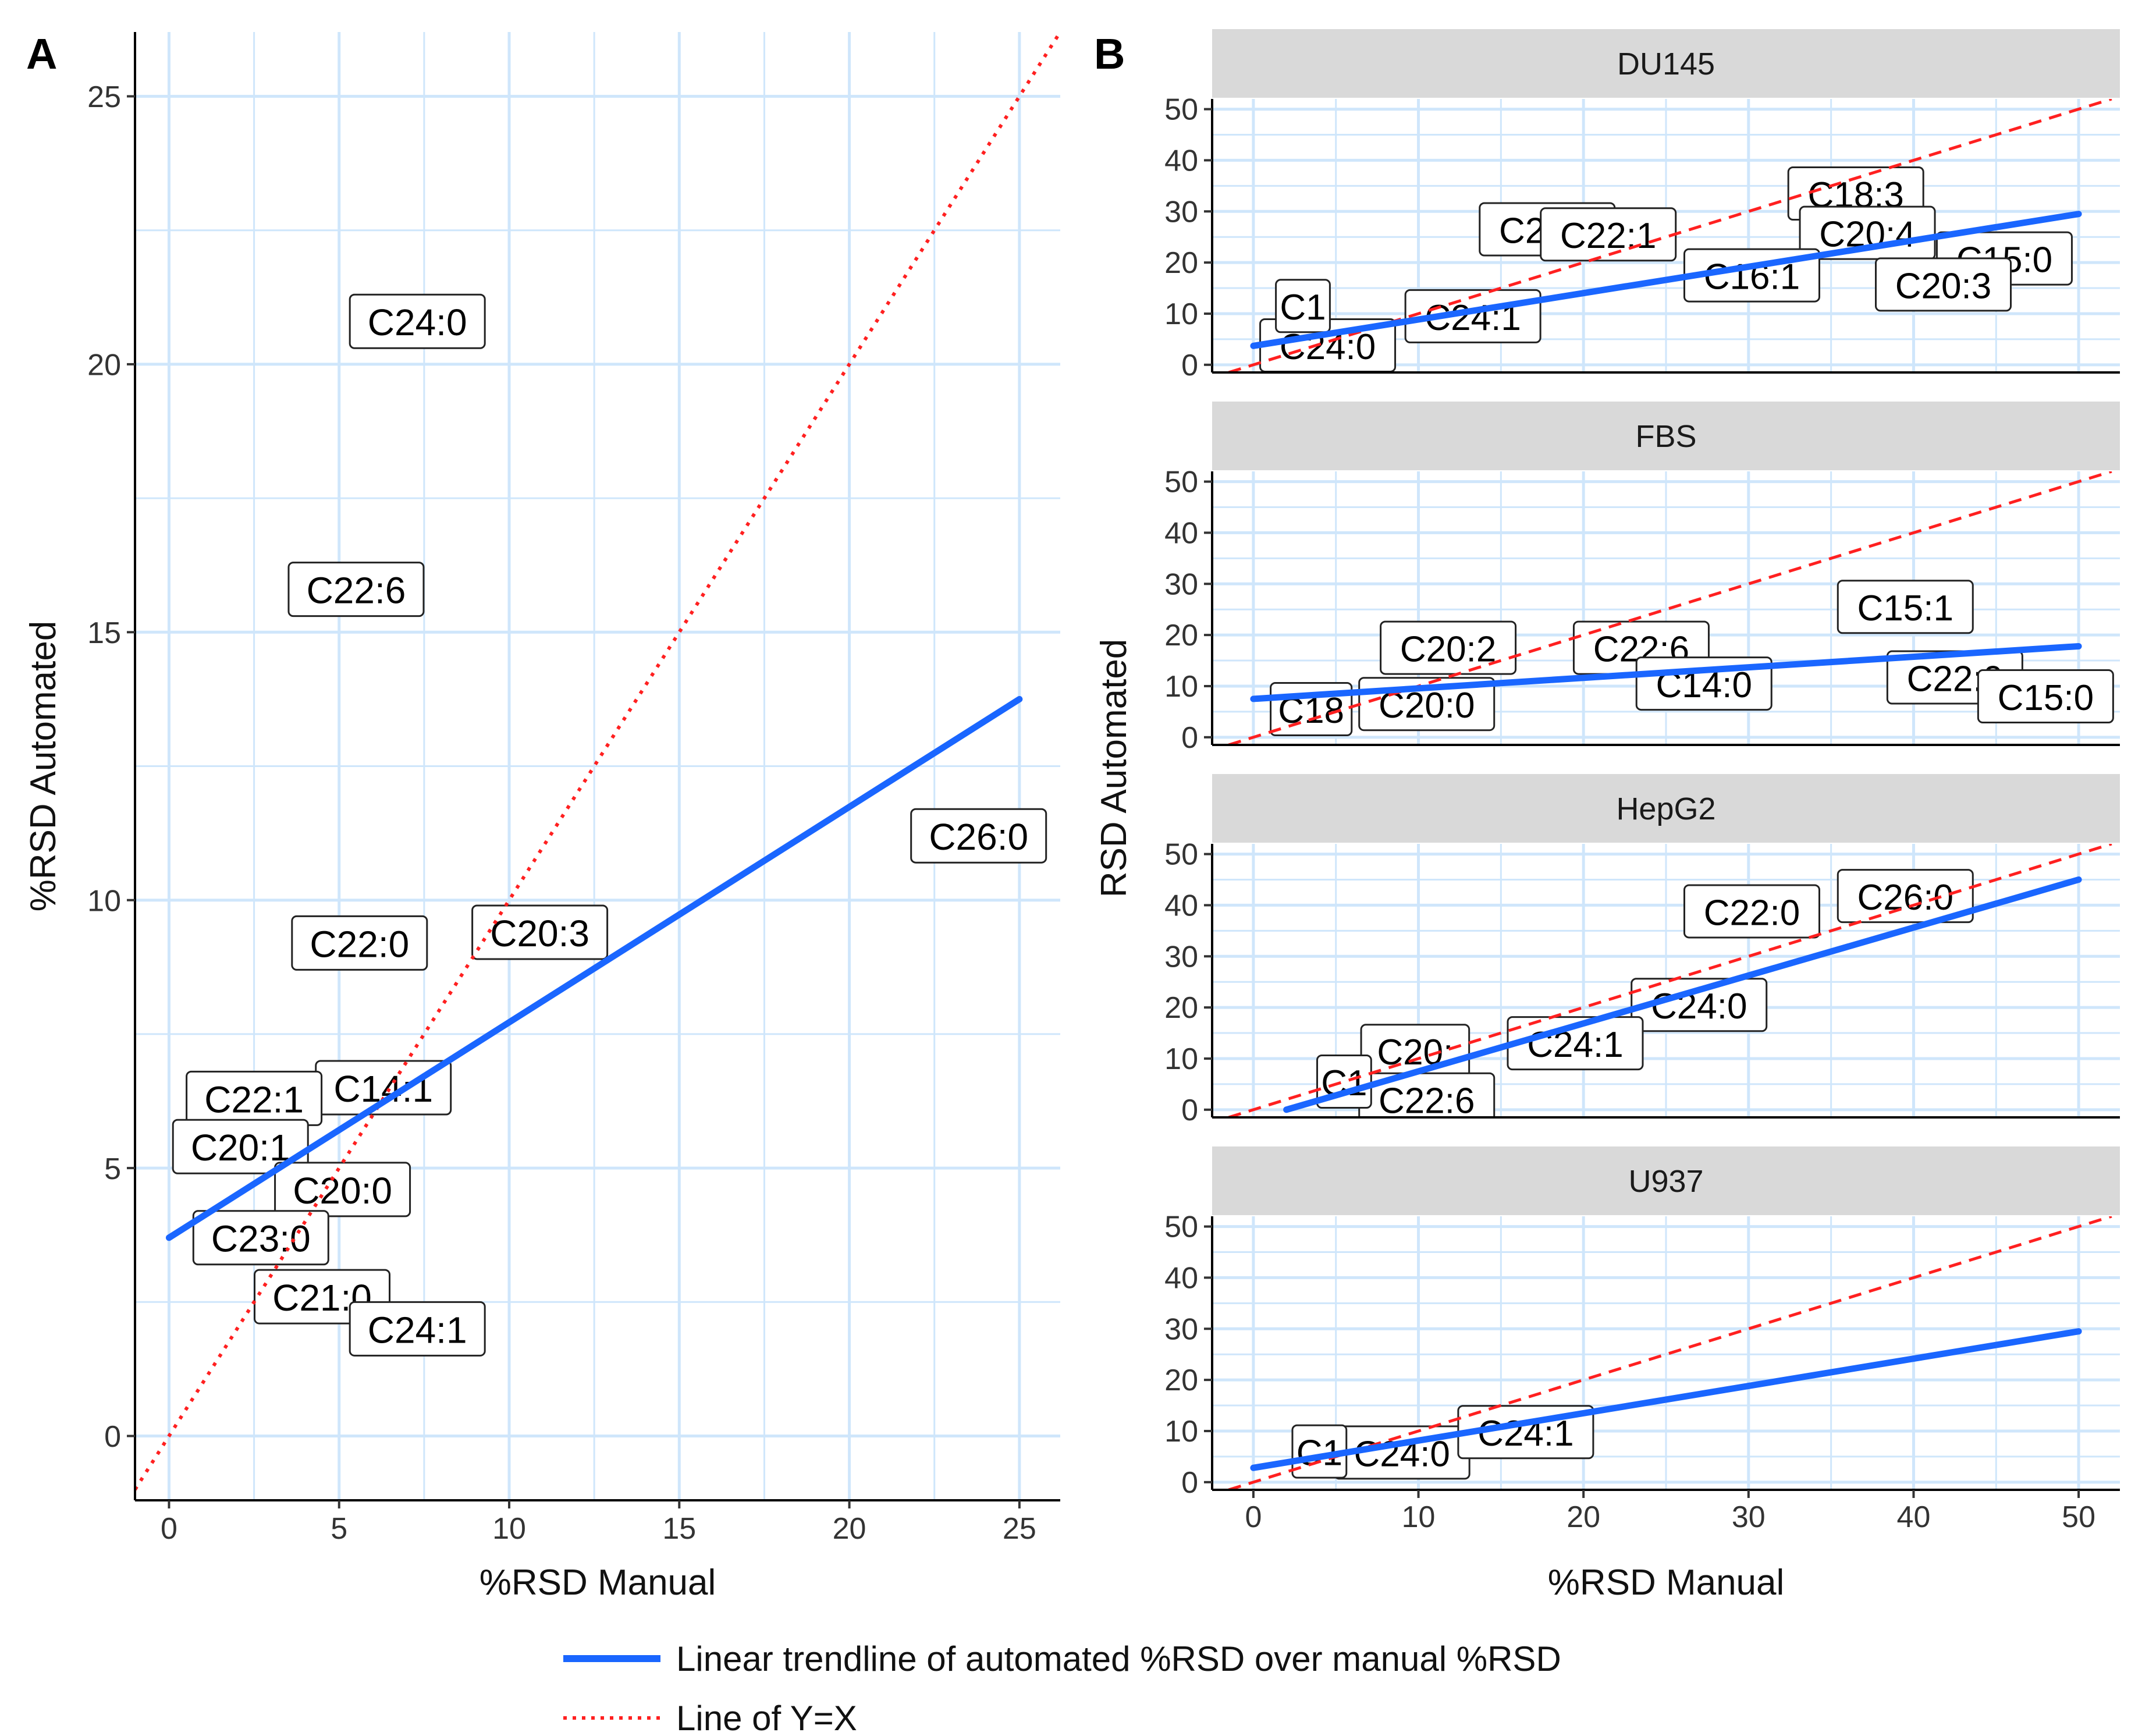 This screenshot has width=2149, height=1736. I want to click on legend-identity-label: Line of Y=X, so click(766, 1717).